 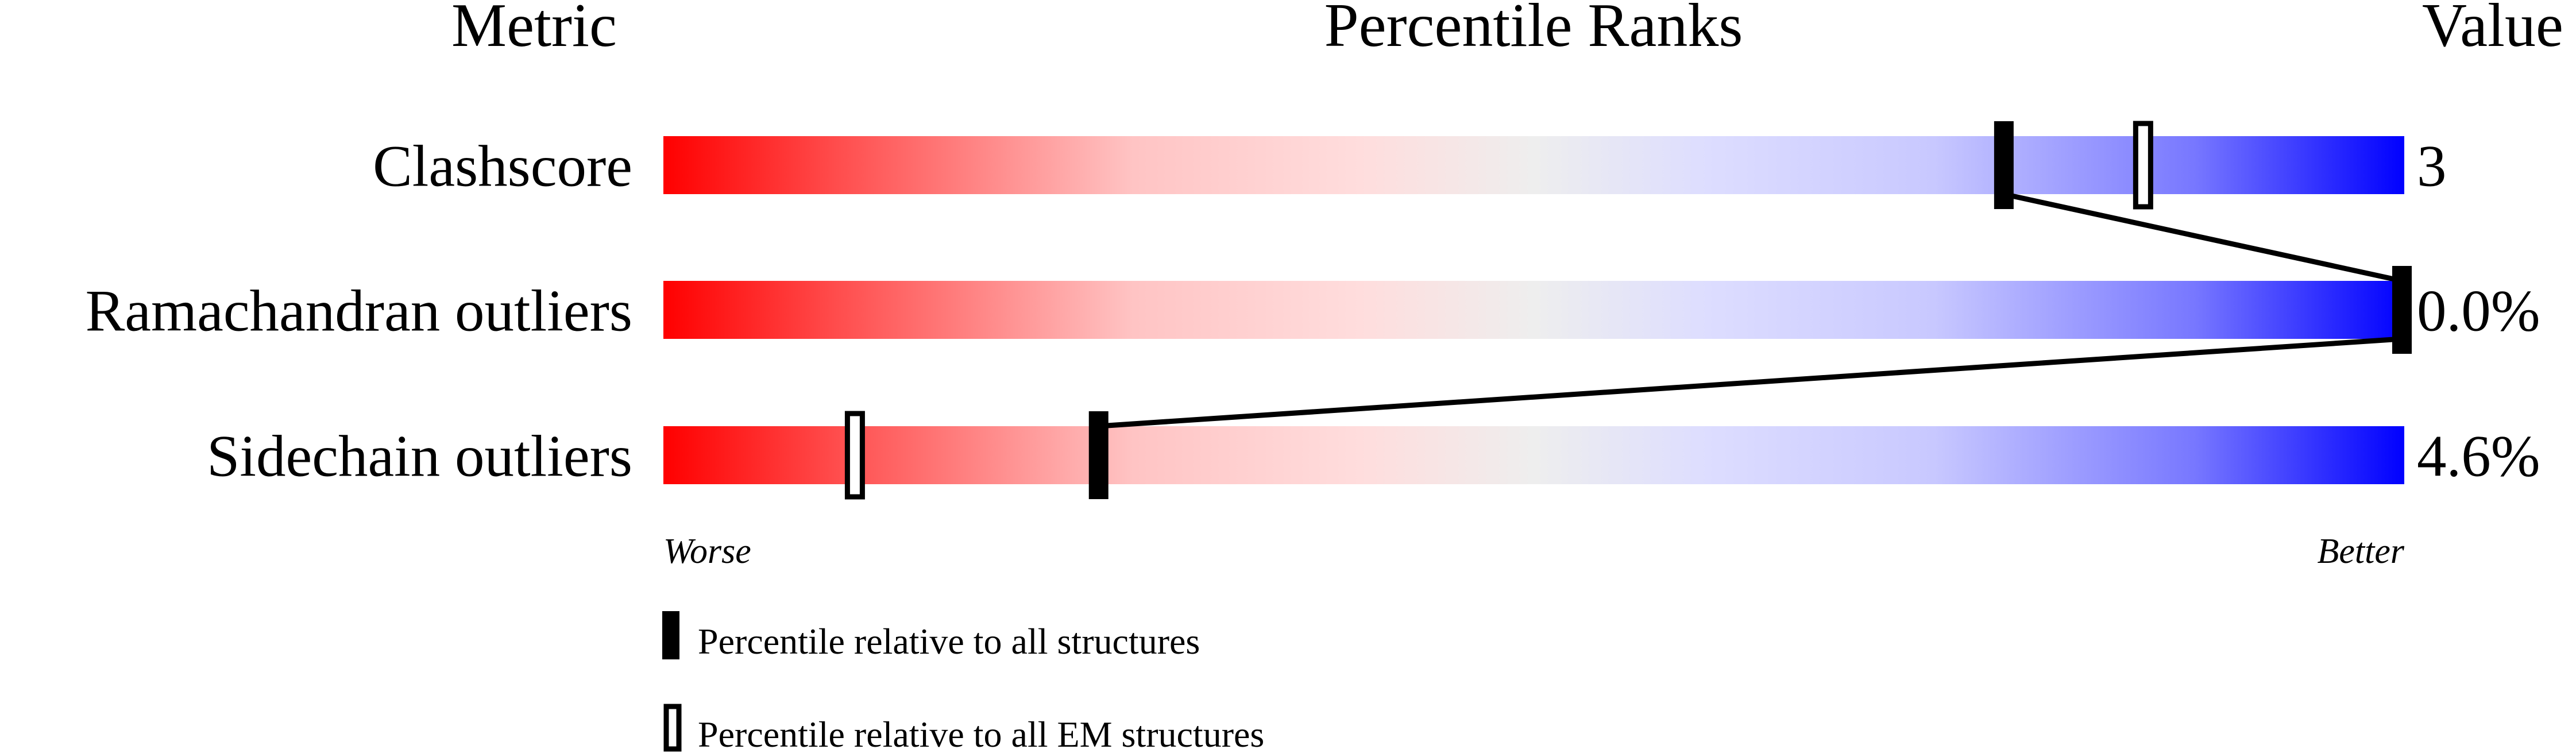 I want to click on metric-value: 4.6%, so click(x=2478, y=457).